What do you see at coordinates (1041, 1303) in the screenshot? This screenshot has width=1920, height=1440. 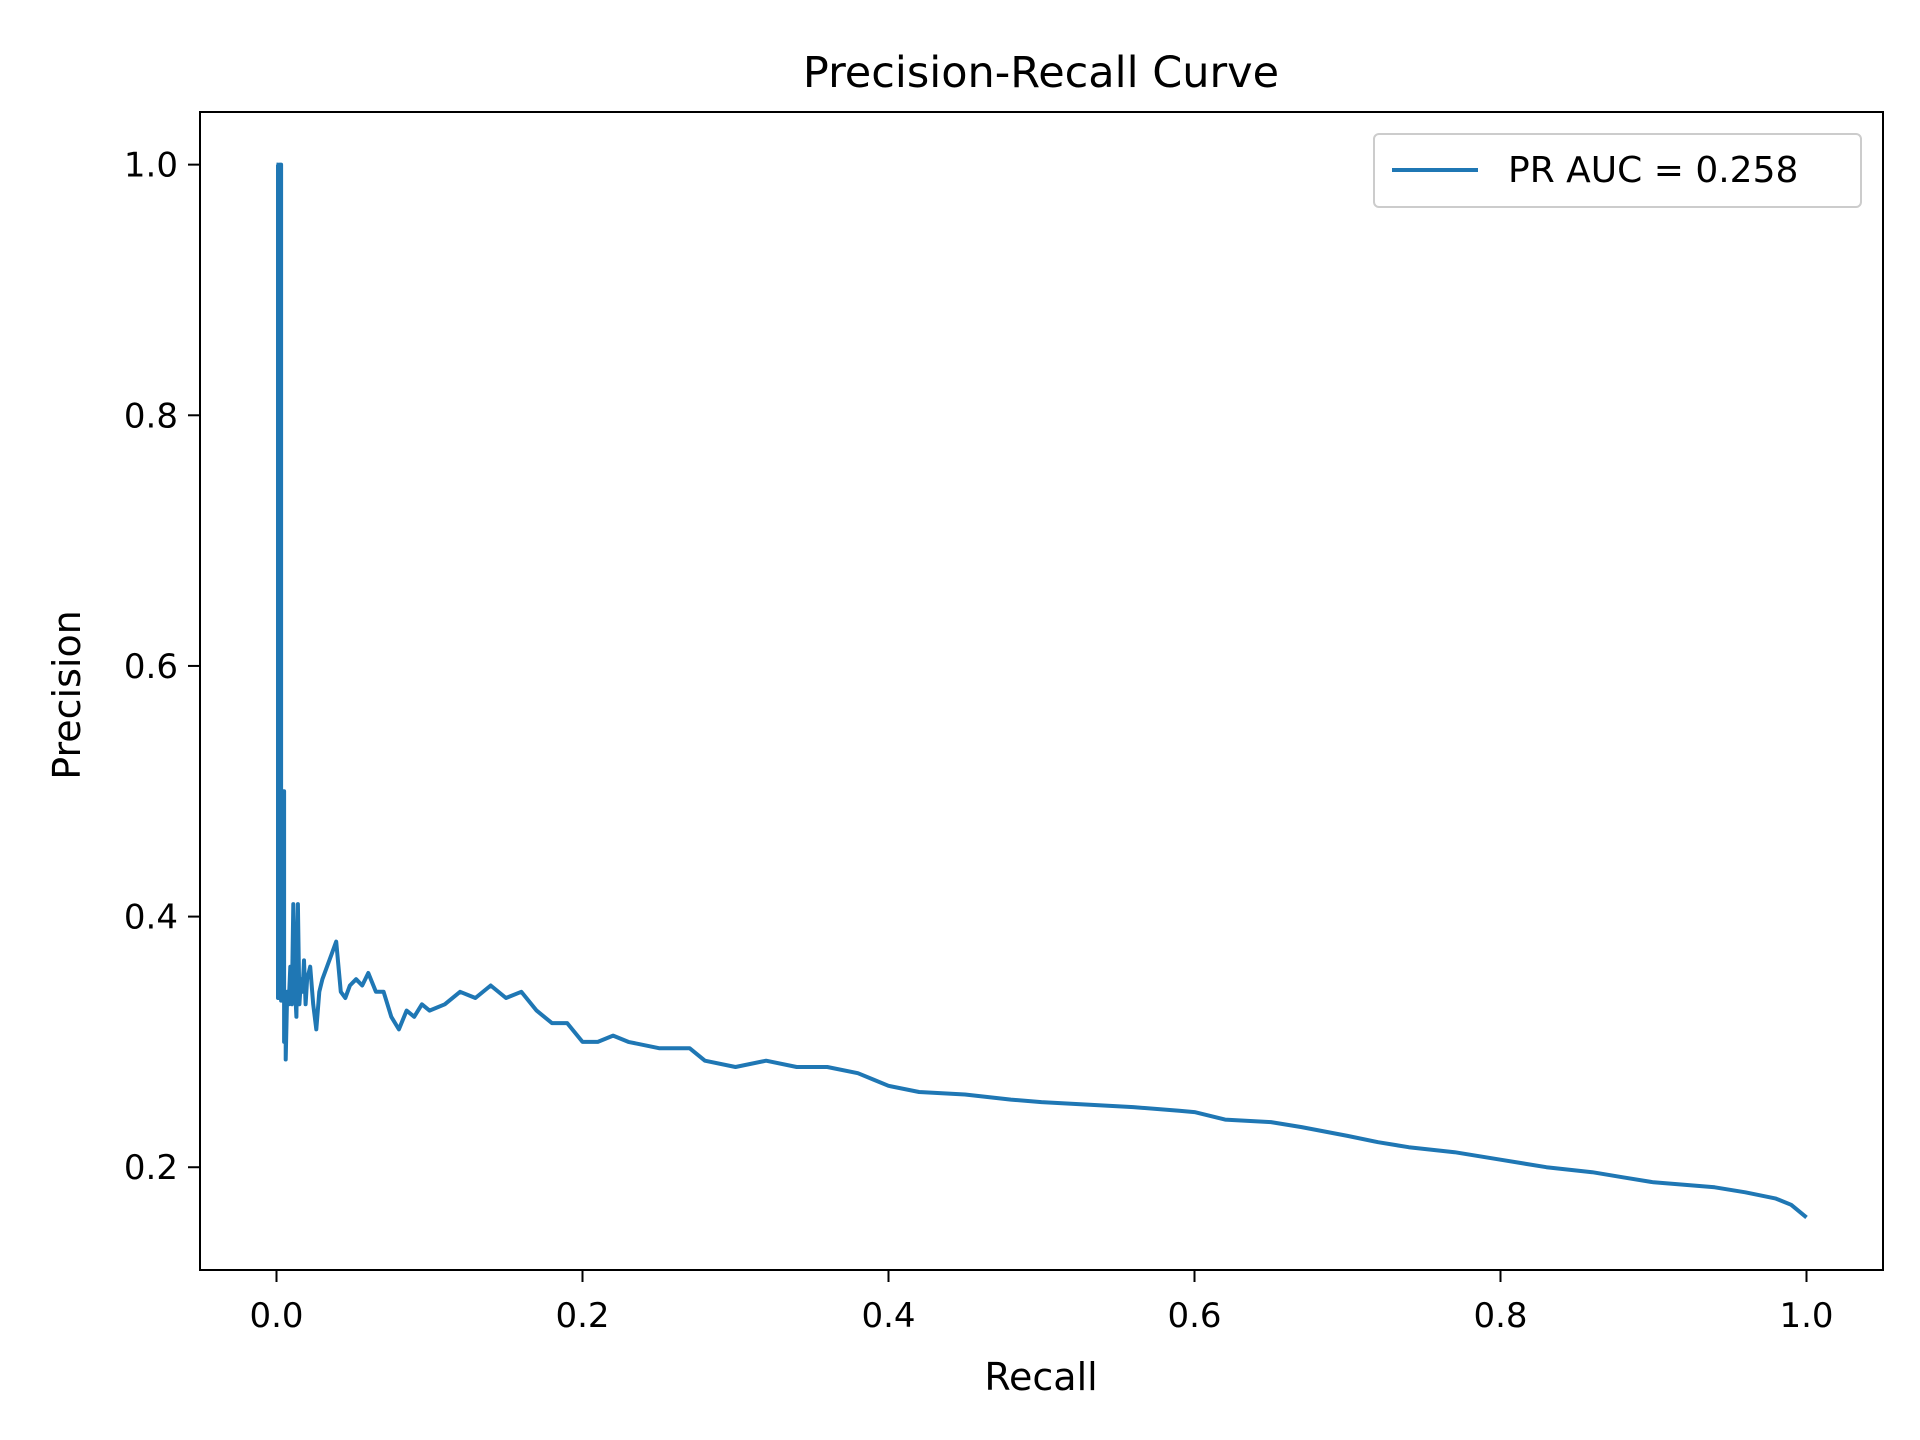 I see `x-axis-ticks: 0.0 0.2 0.4 0.6 0.8 1.0` at bounding box center [1041, 1303].